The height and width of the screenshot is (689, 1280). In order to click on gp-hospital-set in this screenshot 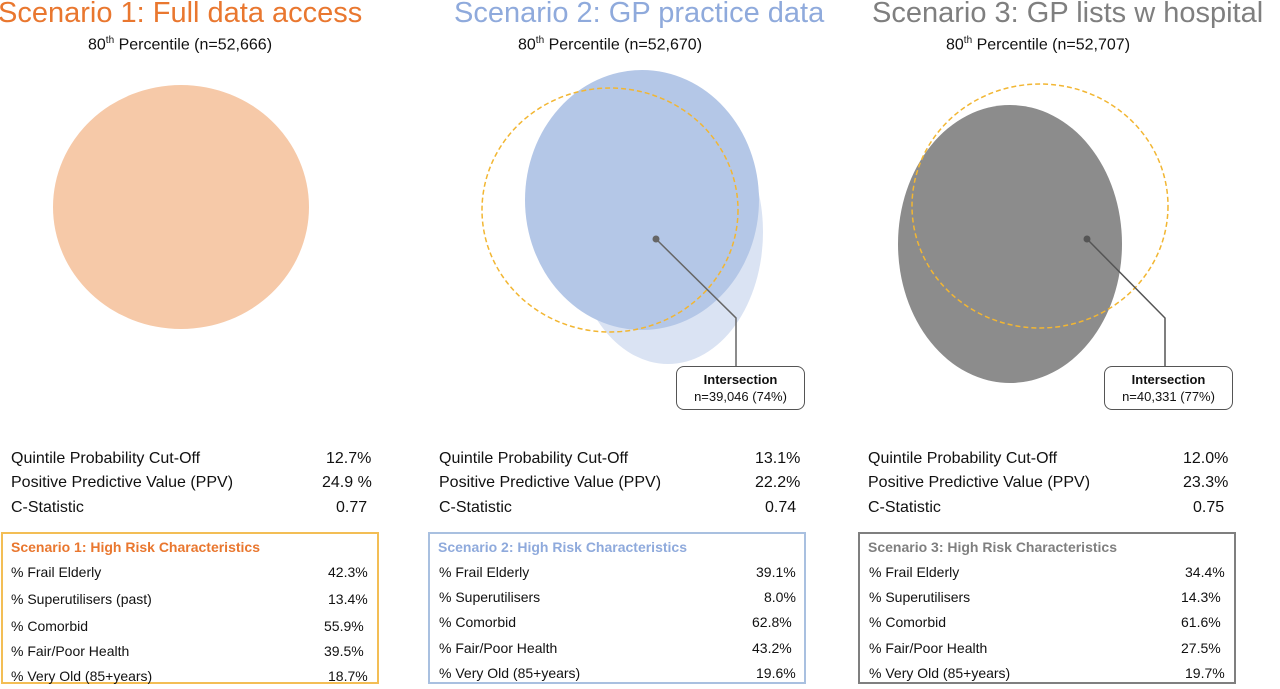, I will do `click(1010, 244)`.